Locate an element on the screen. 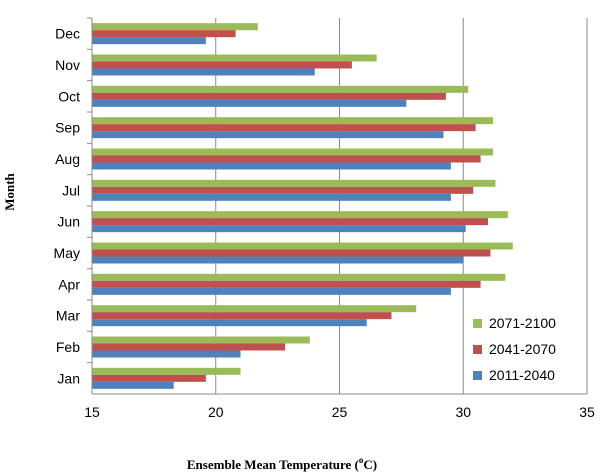 This screenshot has height=474, width=615. legend-label: 2041-2070 is located at coordinates (522, 349).